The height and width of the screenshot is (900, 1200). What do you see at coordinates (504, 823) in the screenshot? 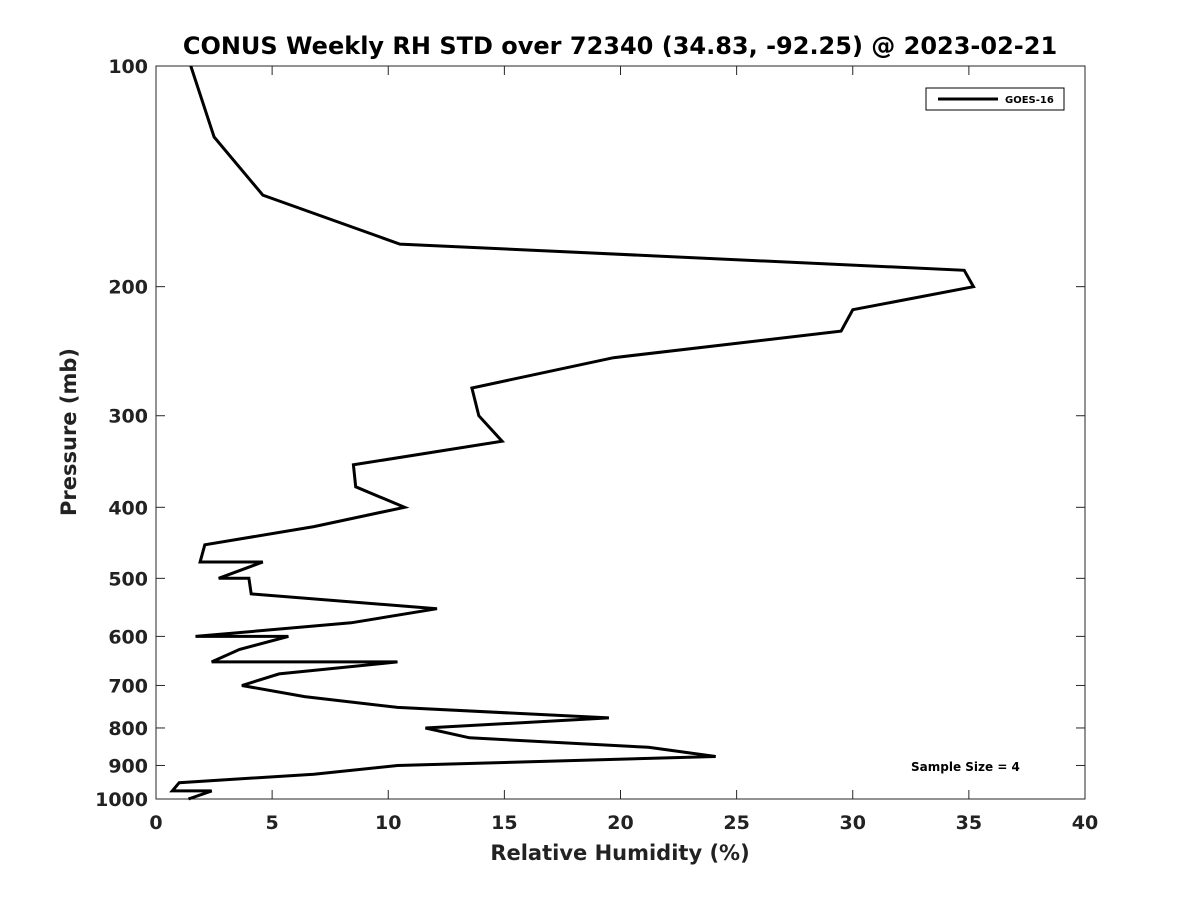
I see `x-tick-label: 15` at bounding box center [504, 823].